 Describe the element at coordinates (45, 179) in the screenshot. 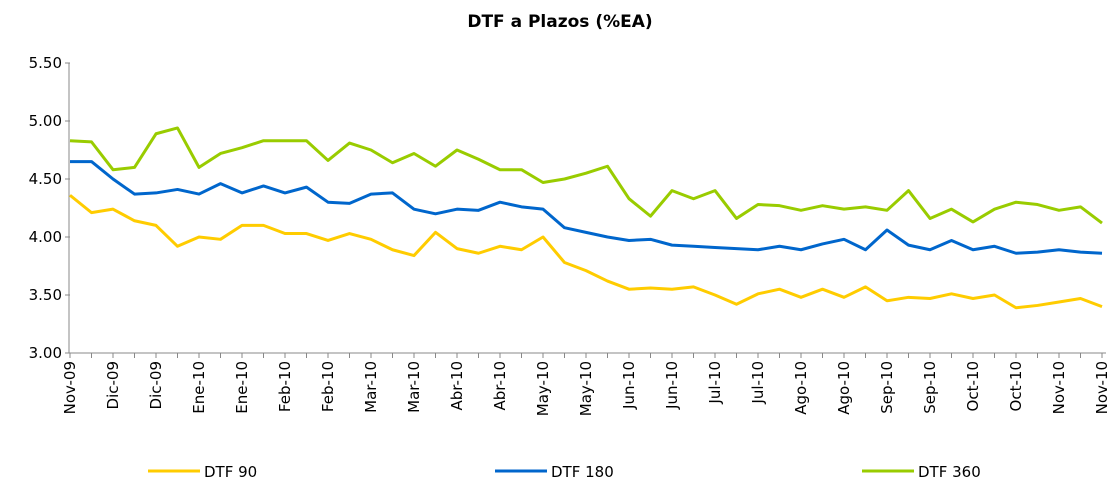

I see `y-tick-label: 4.50` at that location.